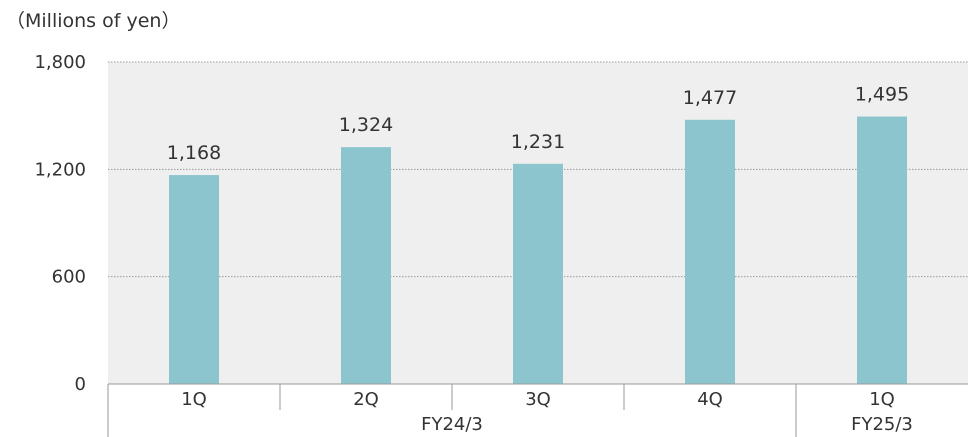 Image resolution: width=968 pixels, height=437 pixels. Describe the element at coordinates (60, 223) in the screenshot. I see `y-axis: 0 600 1,200 1,800` at that location.